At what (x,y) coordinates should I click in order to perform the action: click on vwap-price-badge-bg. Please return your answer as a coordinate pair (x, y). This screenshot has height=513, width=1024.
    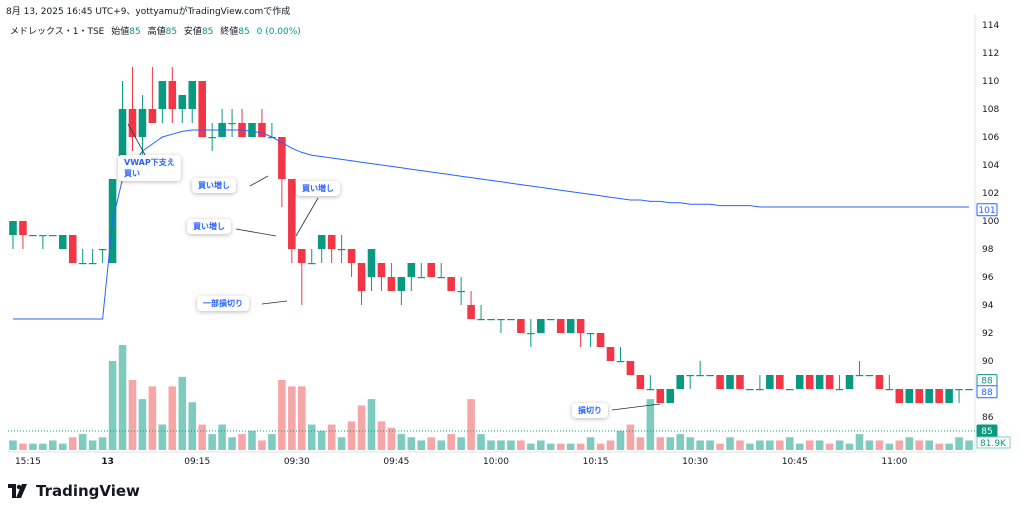
    Looking at the image, I should click on (987, 210).